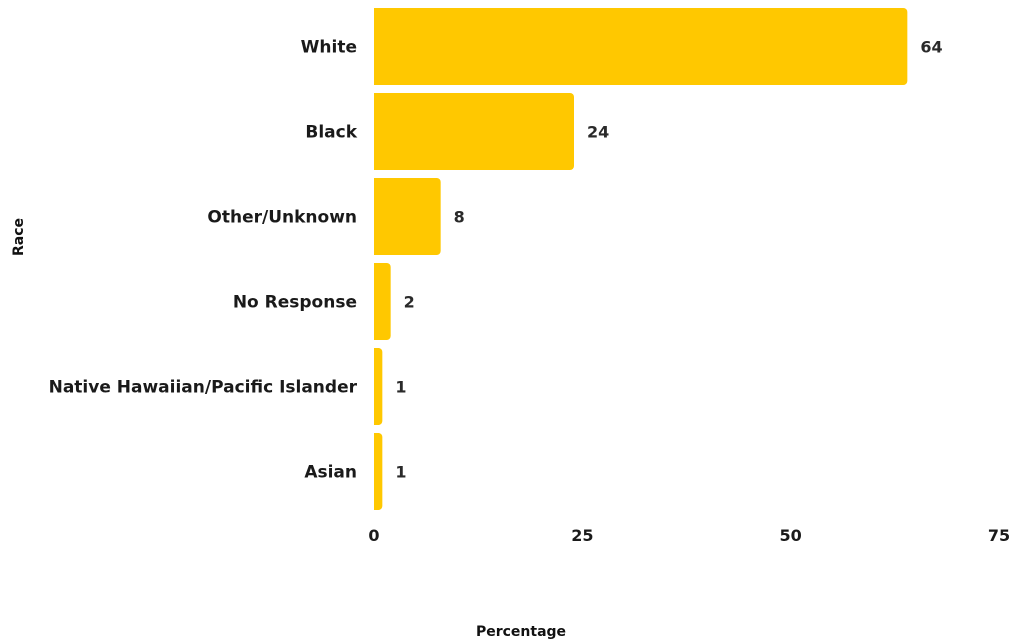 Image resolution: width=1016 pixels, height=644 pixels. Describe the element at coordinates (376, 131) in the screenshot. I see `bar-base-black` at that location.